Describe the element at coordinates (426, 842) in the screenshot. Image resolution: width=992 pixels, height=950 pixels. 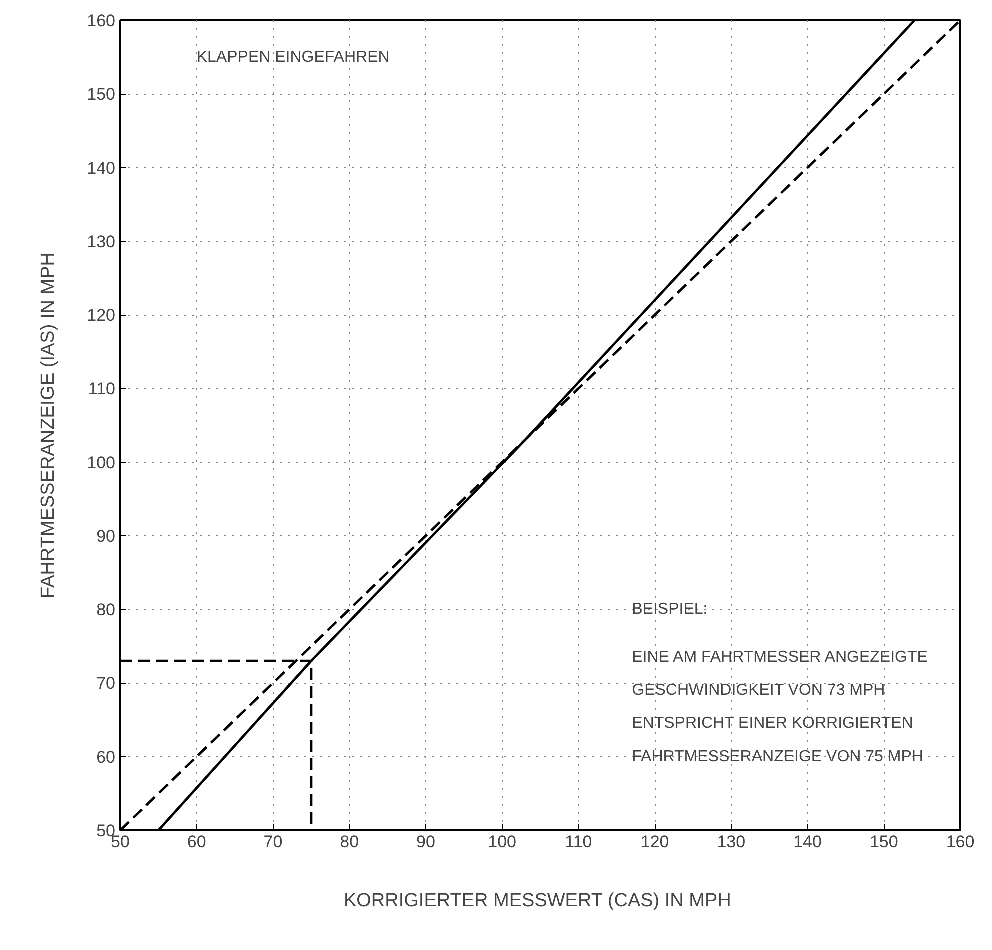
I see `x-tick-label: 90` at that location.